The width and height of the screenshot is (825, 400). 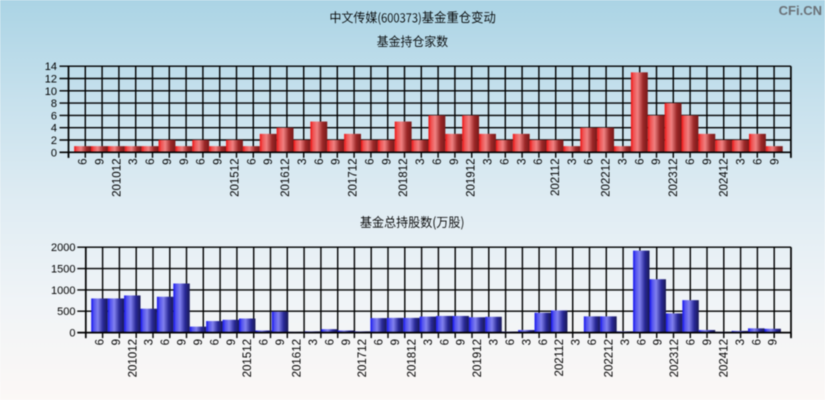 What do you see at coordinates (54, 129) in the screenshot?
I see `svg-text: 4` at bounding box center [54, 129].